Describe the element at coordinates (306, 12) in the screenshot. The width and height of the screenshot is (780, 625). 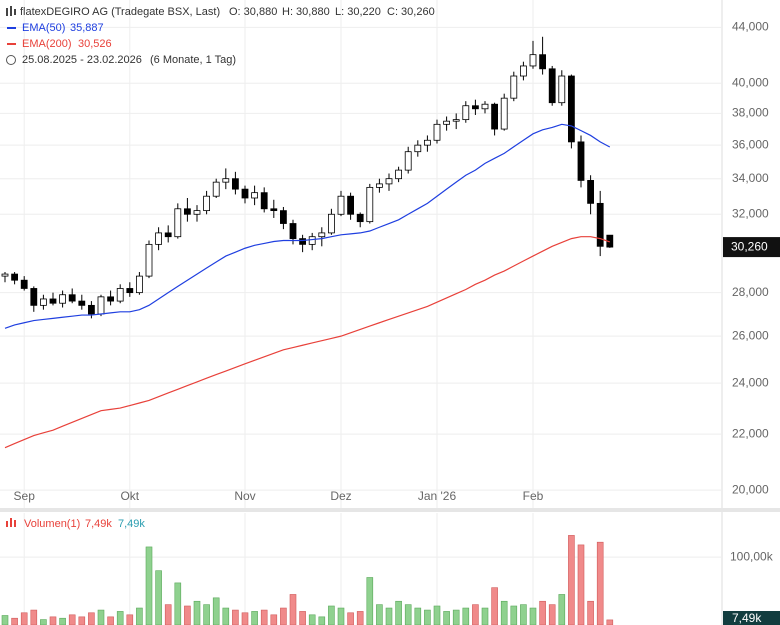
I see `ohlc-label: H: 30,880` at that location.